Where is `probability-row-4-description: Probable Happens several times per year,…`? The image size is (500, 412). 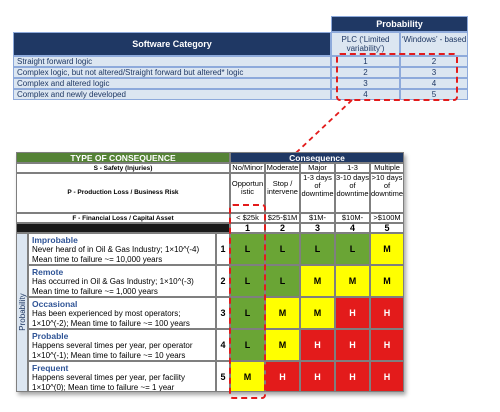
probability-row-4-description: Probable Happens several times per year,… is located at coordinates (122, 345).